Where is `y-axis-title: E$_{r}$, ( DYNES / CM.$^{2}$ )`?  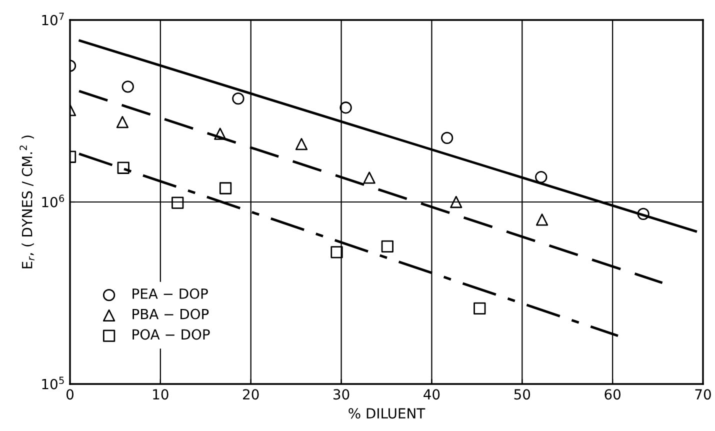
y-axis-title: E$_{r}$, ( DYNES / CM.$^{2}$ ) is located at coordinates (27, 202).